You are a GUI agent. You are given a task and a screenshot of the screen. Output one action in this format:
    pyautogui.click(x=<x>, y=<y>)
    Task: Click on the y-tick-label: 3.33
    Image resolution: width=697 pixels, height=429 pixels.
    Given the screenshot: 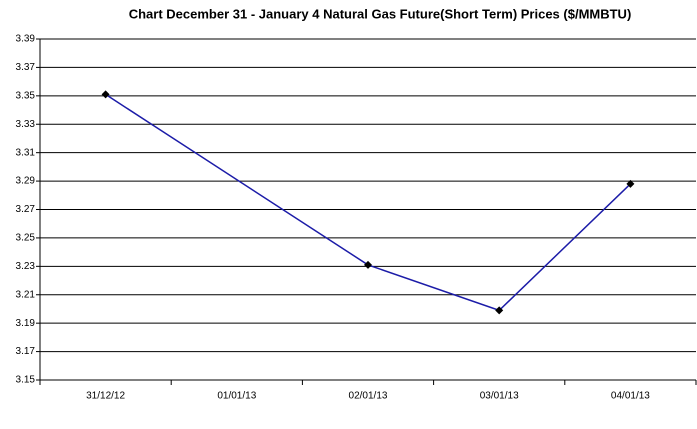 What is the action you would take?
    pyautogui.click(x=26, y=124)
    